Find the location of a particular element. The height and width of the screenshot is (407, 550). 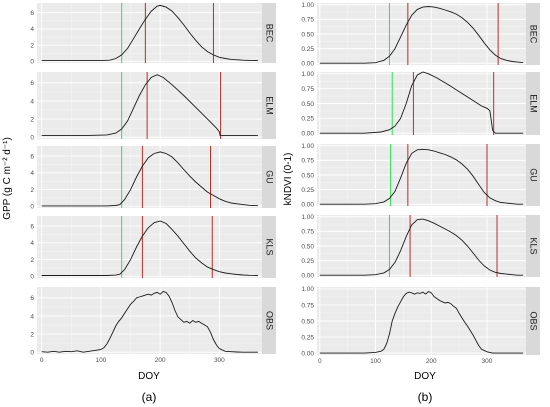

facet-a-gu: 0 2 4 6 GU is located at coordinates (153, 178).